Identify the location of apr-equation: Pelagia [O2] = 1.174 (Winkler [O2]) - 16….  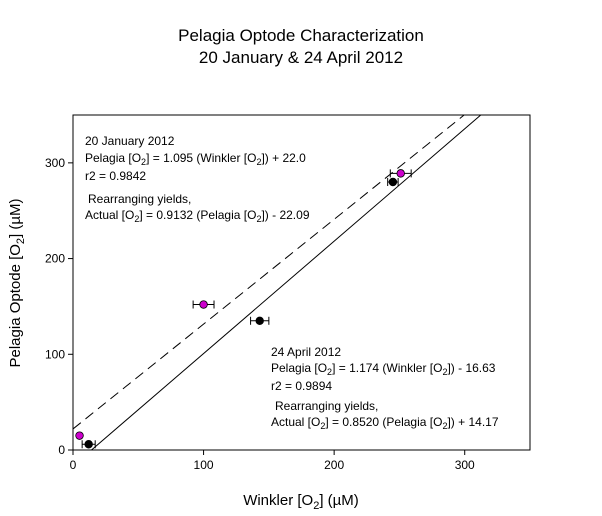
(383, 369).